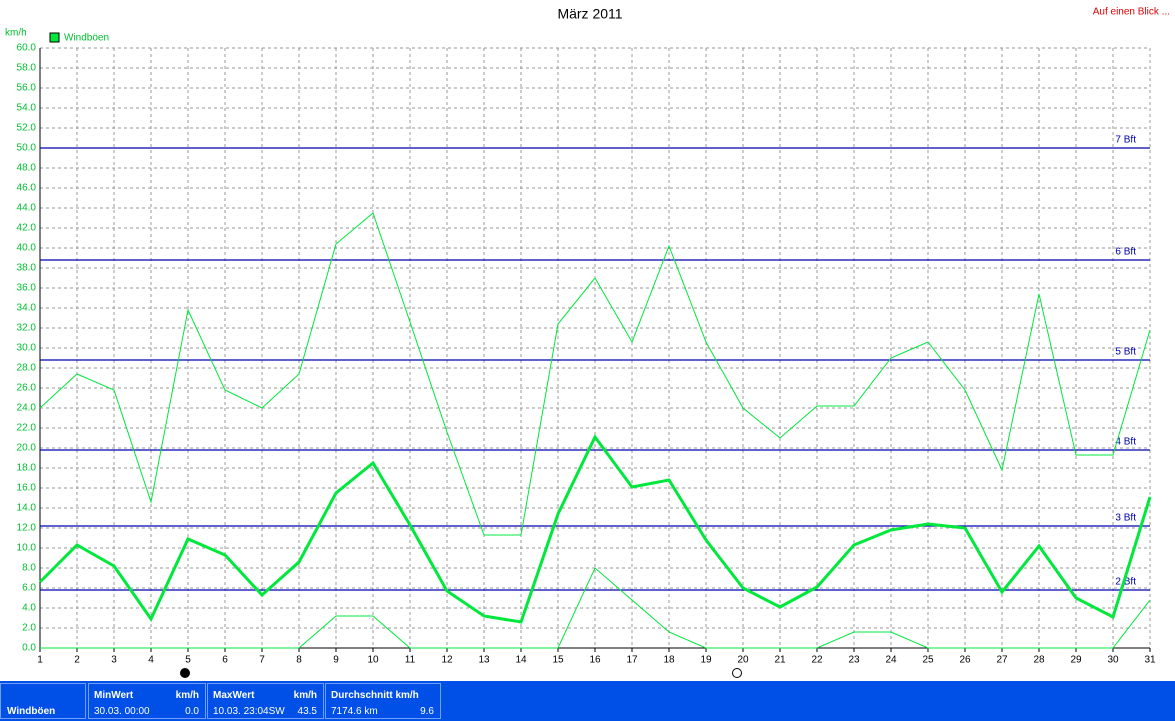  What do you see at coordinates (27, 268) in the screenshot?
I see `y-tick-label: 38.0` at bounding box center [27, 268].